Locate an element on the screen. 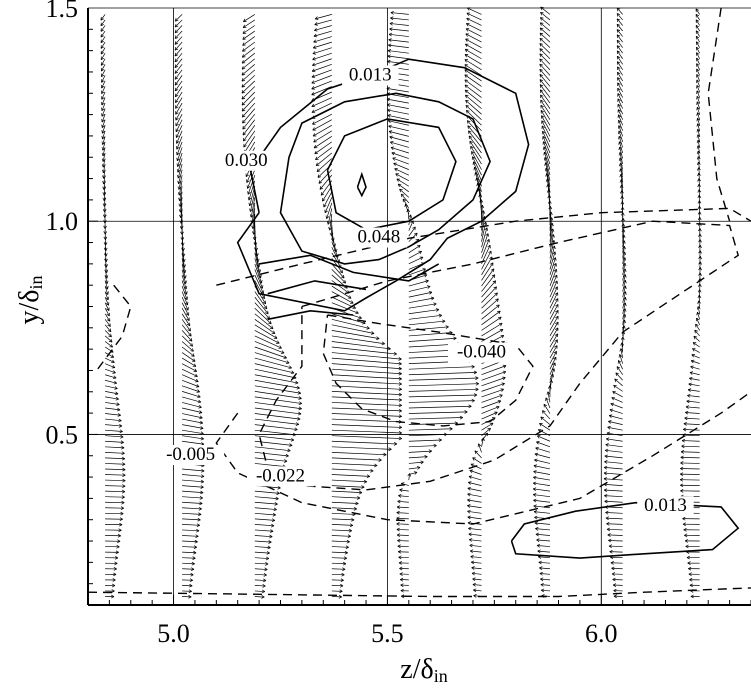  y-tick-label-0: 0.5 is located at coordinates (62, 434).